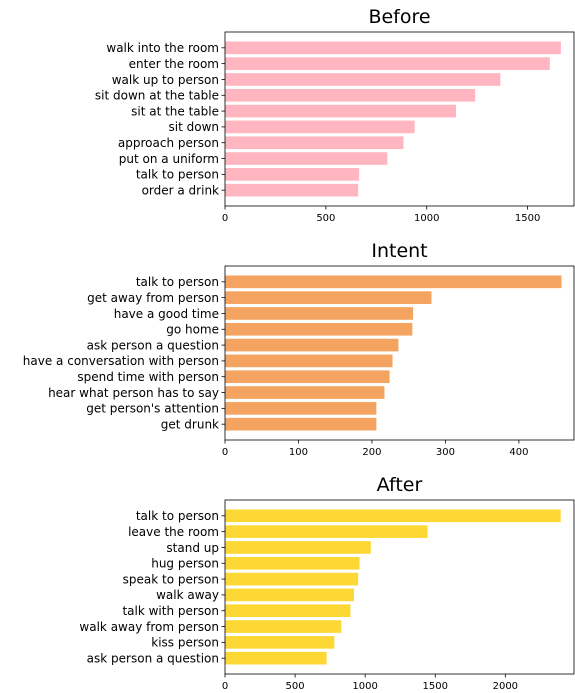 The height and width of the screenshot is (693, 575). Describe the element at coordinates (225, 218) in the screenshot. I see `before-xtick-label: 0` at that location.